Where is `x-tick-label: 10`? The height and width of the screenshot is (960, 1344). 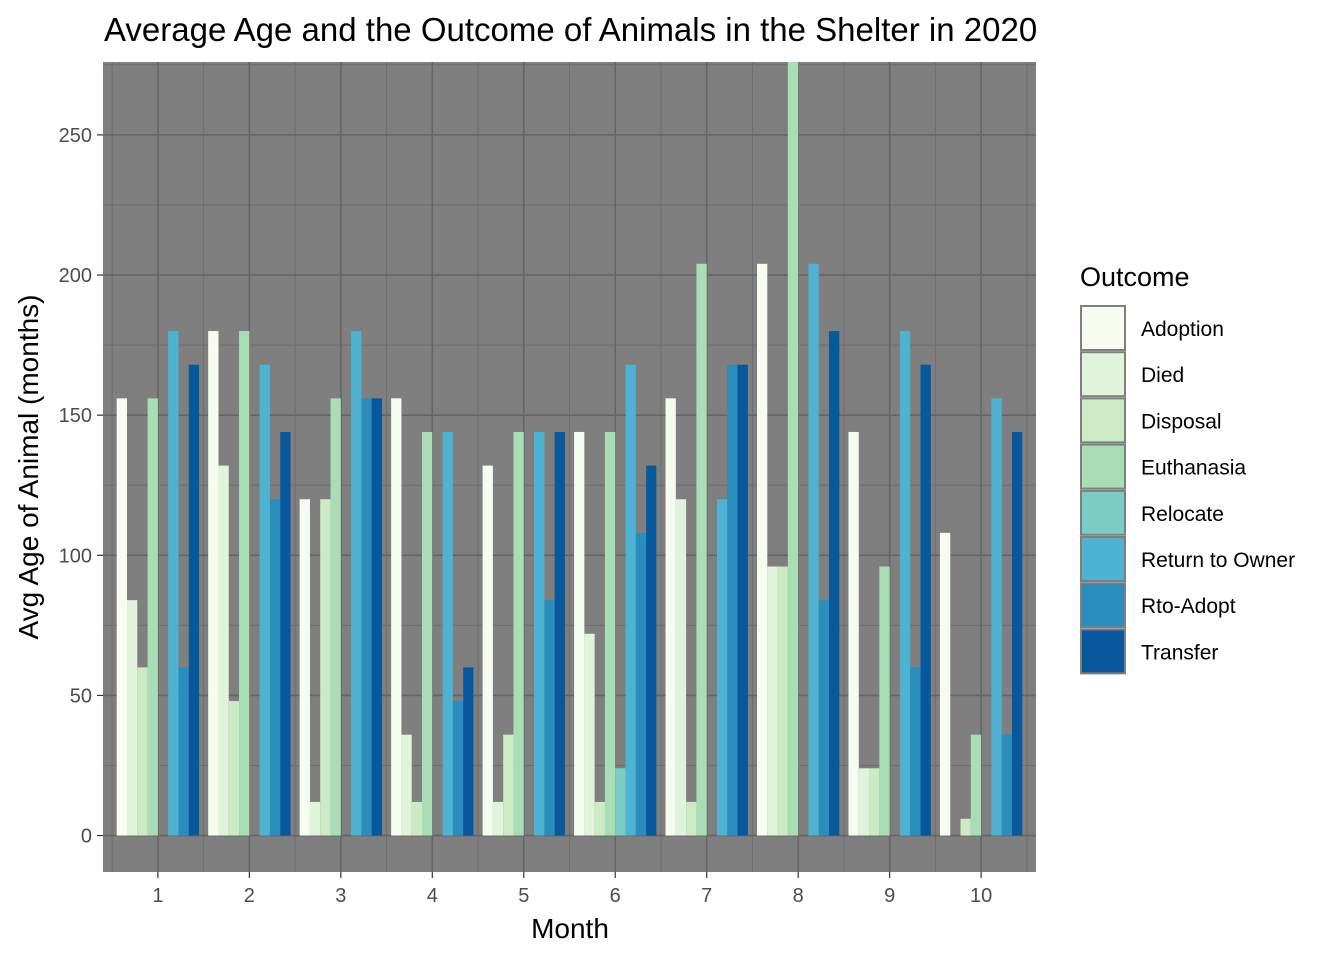 x-tick-label: 10 is located at coordinates (981, 896).